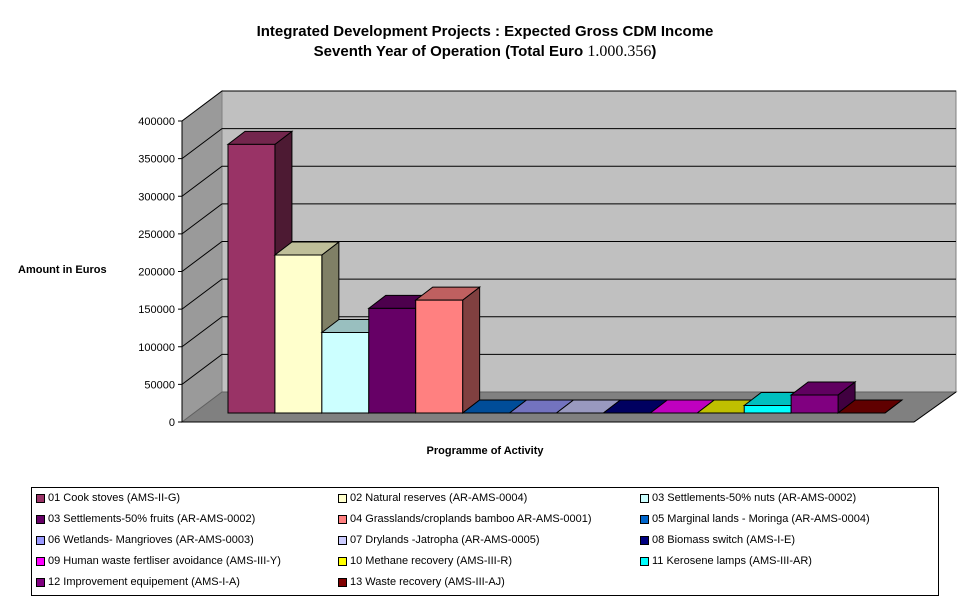 This screenshot has height=604, width=970. Describe the element at coordinates (439, 498) in the screenshot. I see `legend-label: 02 Natural reserves (AR-AMS-0004)` at that location.